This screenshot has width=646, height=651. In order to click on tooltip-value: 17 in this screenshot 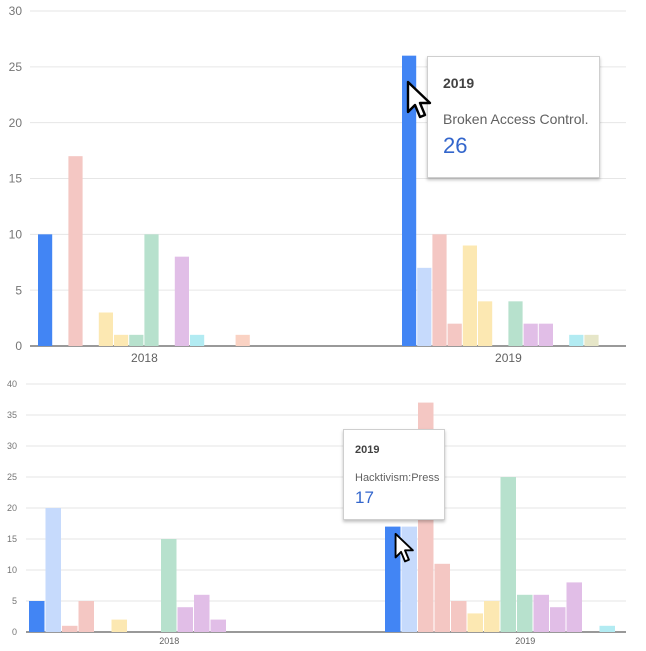, I will do `click(364, 497)`.